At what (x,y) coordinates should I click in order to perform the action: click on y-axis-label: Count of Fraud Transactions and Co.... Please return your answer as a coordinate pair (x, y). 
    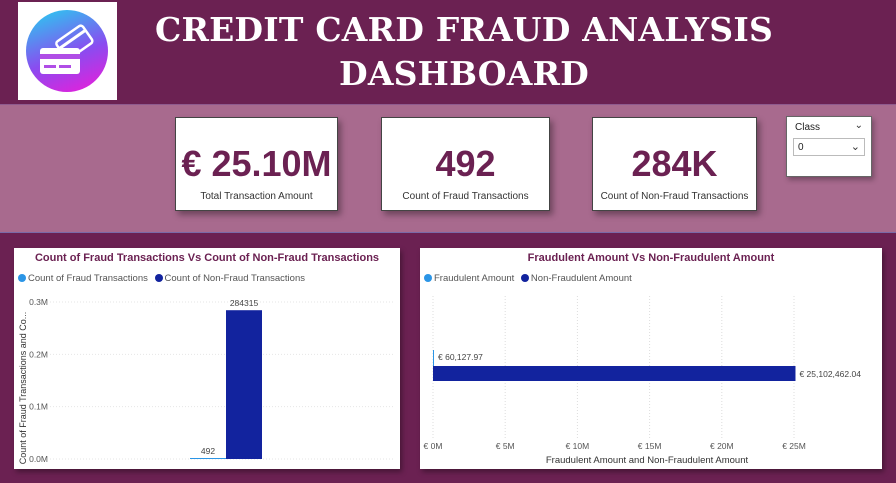
    Looking at the image, I should click on (23, 388).